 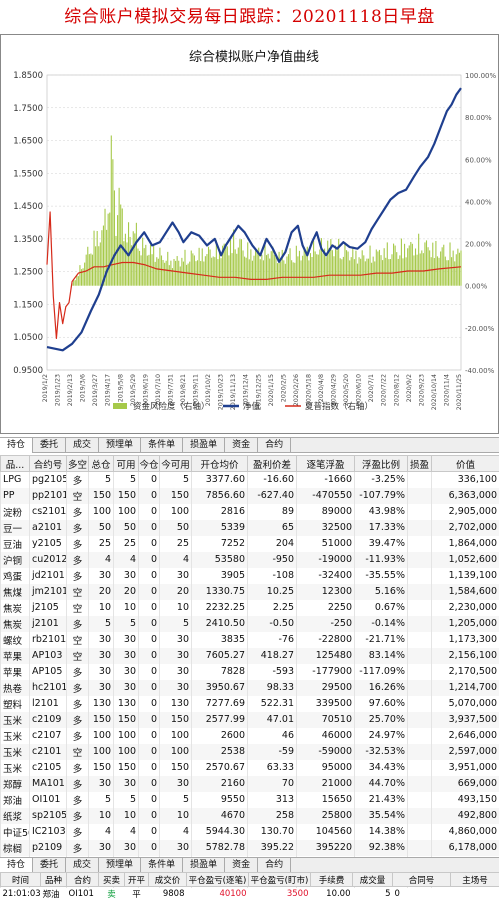 I want to click on trades-col-header: 成交量, so click(x=372, y=879).